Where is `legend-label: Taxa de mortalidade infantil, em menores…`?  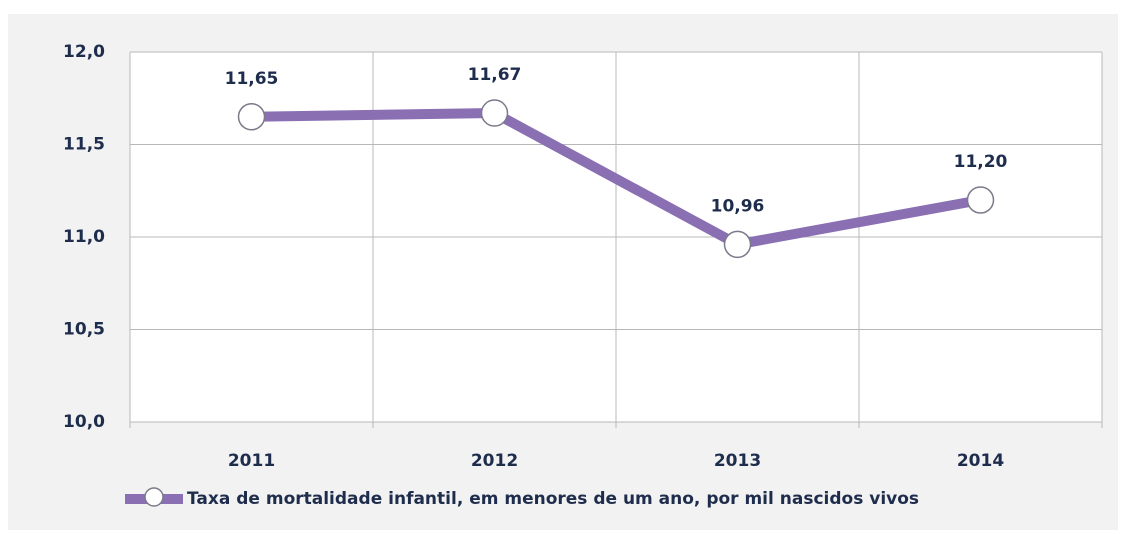 legend-label: Taxa de mortalidade infantil, em menores… is located at coordinates (553, 499).